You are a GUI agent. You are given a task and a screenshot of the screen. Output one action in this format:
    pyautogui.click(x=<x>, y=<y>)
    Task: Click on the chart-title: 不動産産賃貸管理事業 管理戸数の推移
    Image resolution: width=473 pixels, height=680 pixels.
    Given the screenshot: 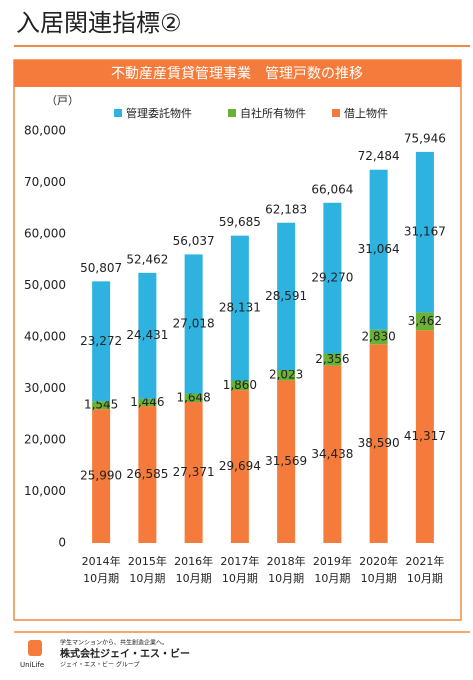 What is the action you would take?
    pyautogui.click(x=237, y=74)
    